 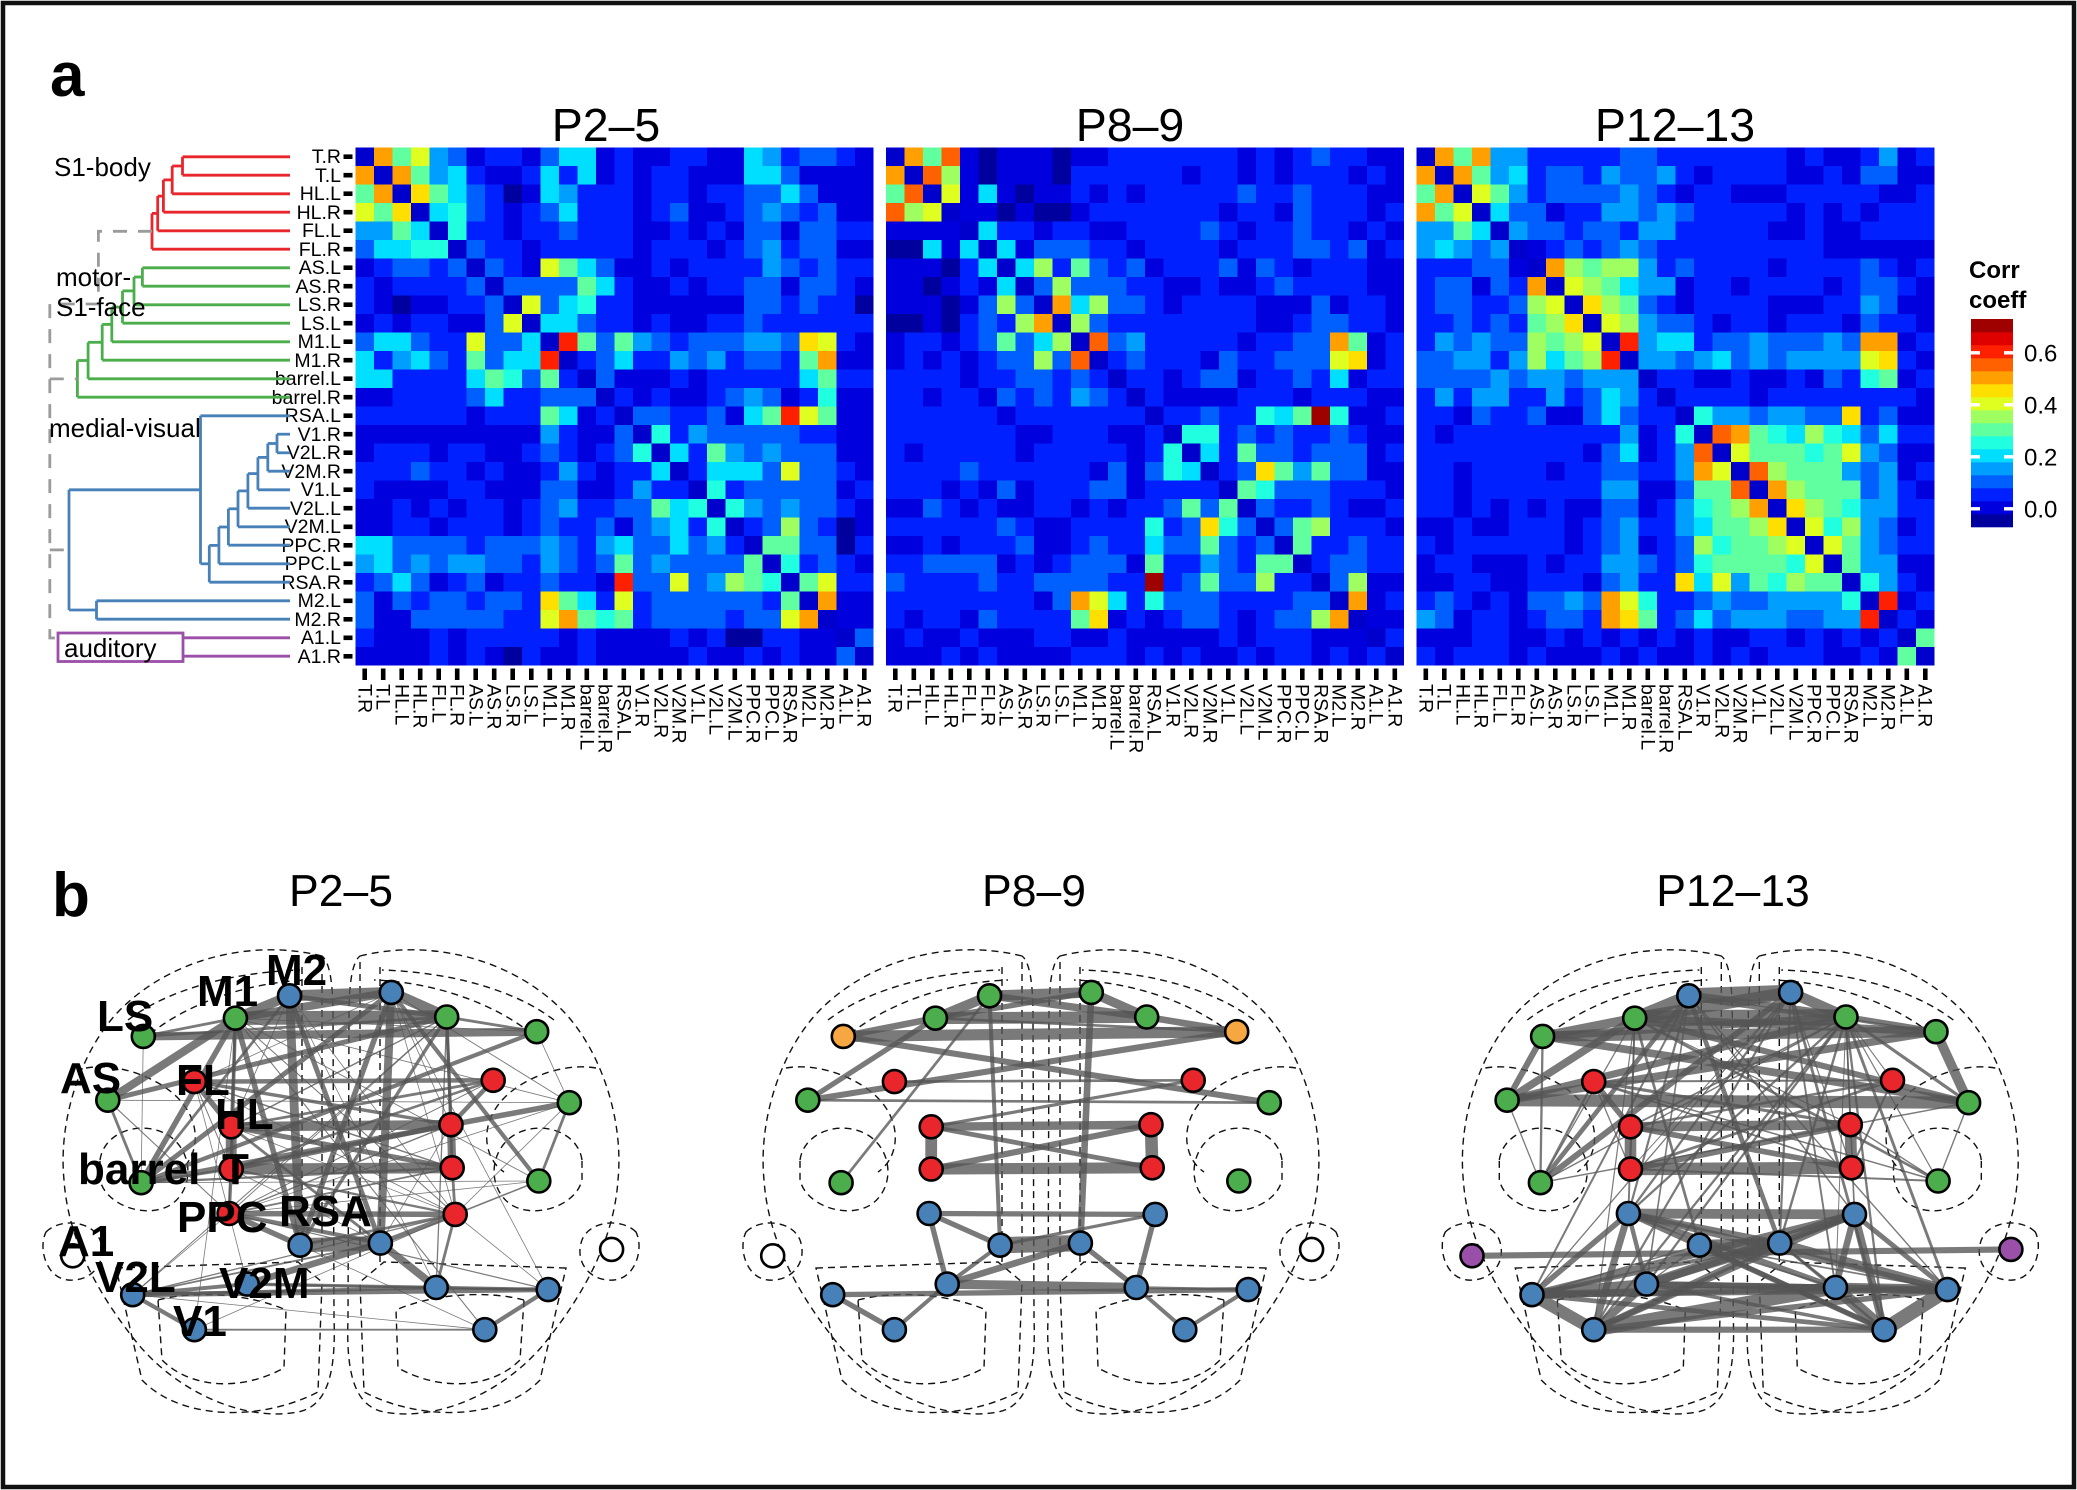 I want to click on svg-text: FL, so click(x=203, y=1080).